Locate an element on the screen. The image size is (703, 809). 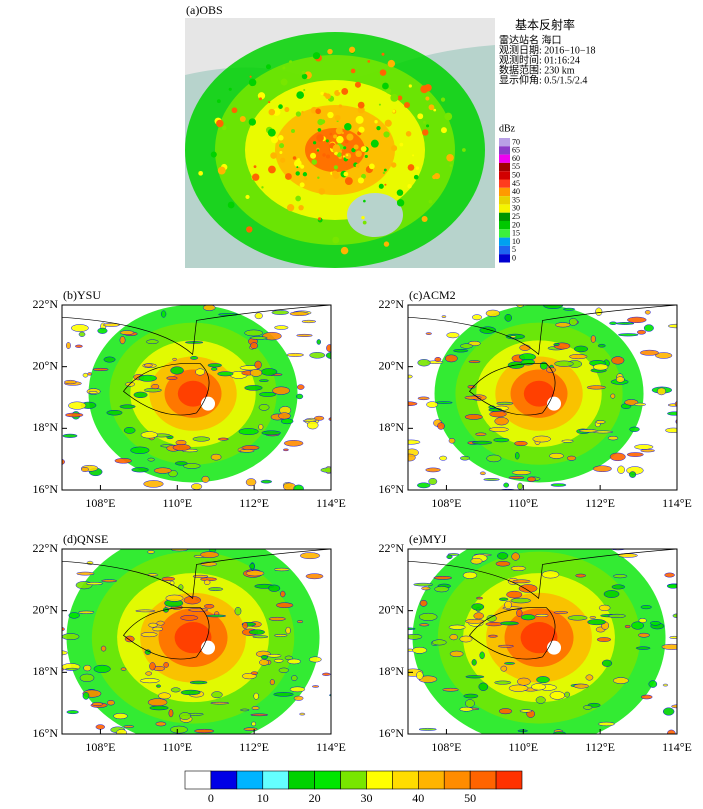
scale-label: 55 is located at coordinates (516, 166).